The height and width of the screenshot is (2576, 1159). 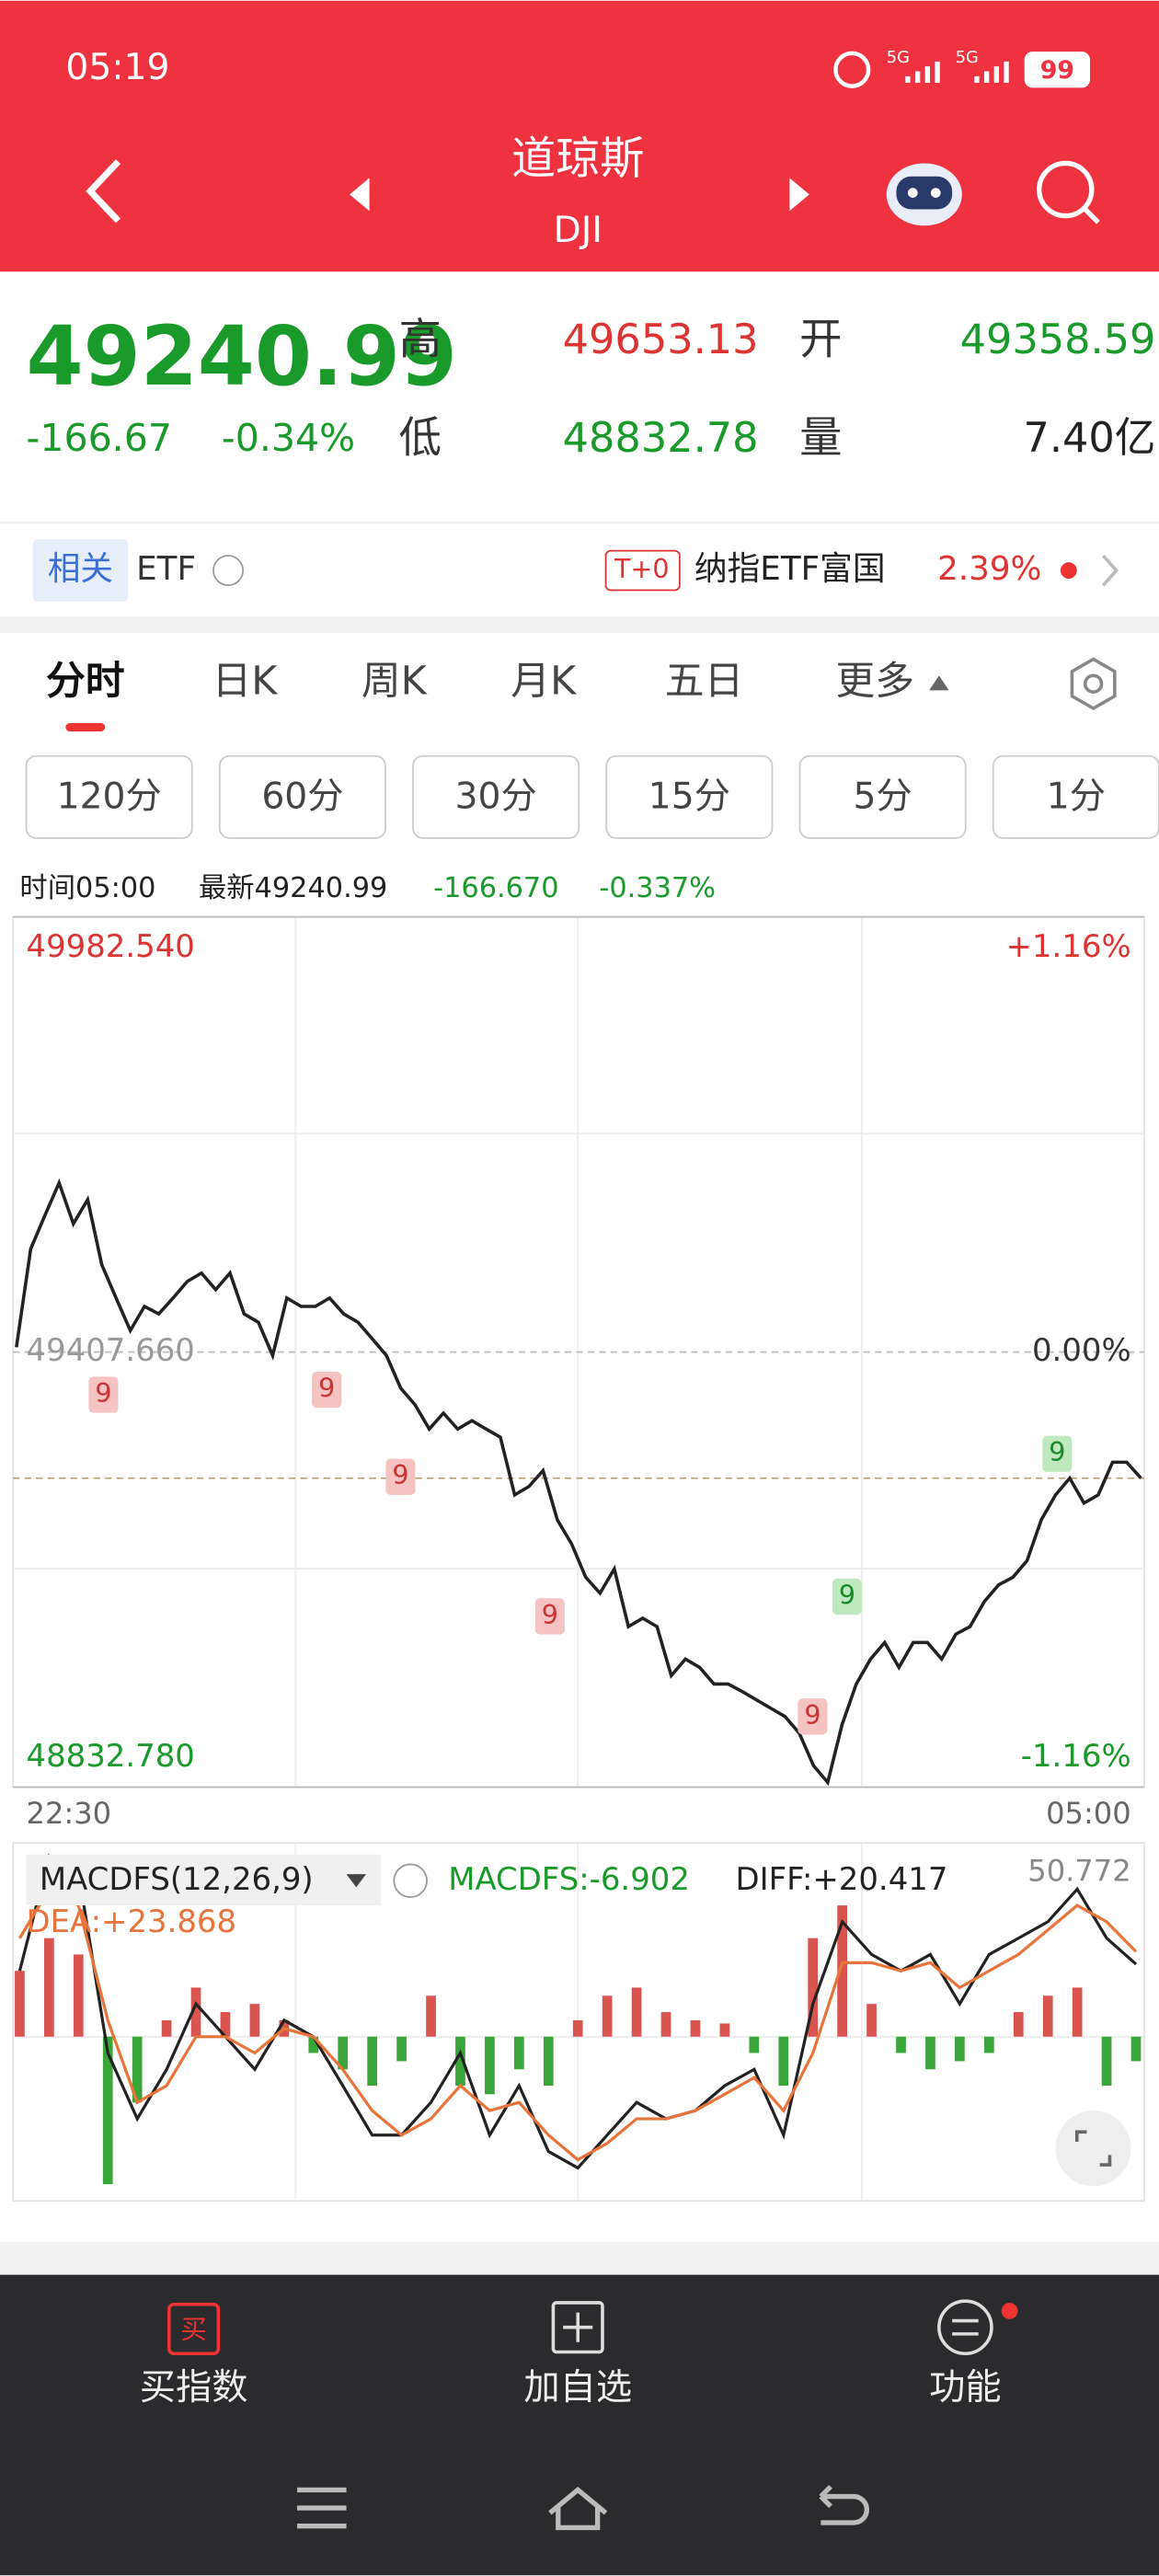 I want to click on next-button, so click(x=799, y=195).